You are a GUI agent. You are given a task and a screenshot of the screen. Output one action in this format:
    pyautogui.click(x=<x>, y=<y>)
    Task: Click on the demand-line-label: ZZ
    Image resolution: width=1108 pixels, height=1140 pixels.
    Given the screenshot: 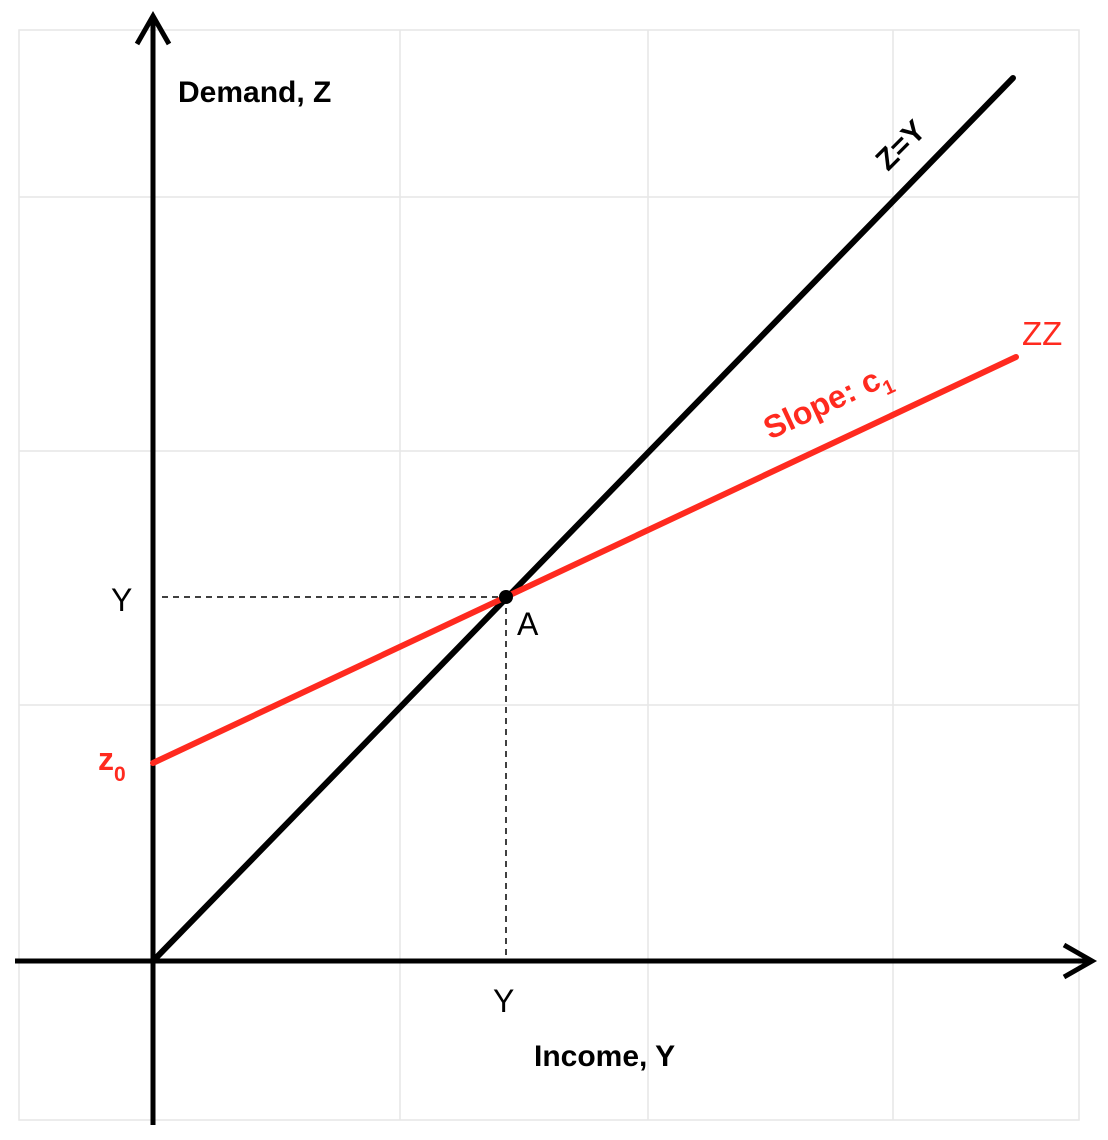 What is the action you would take?
    pyautogui.click(x=1042, y=333)
    